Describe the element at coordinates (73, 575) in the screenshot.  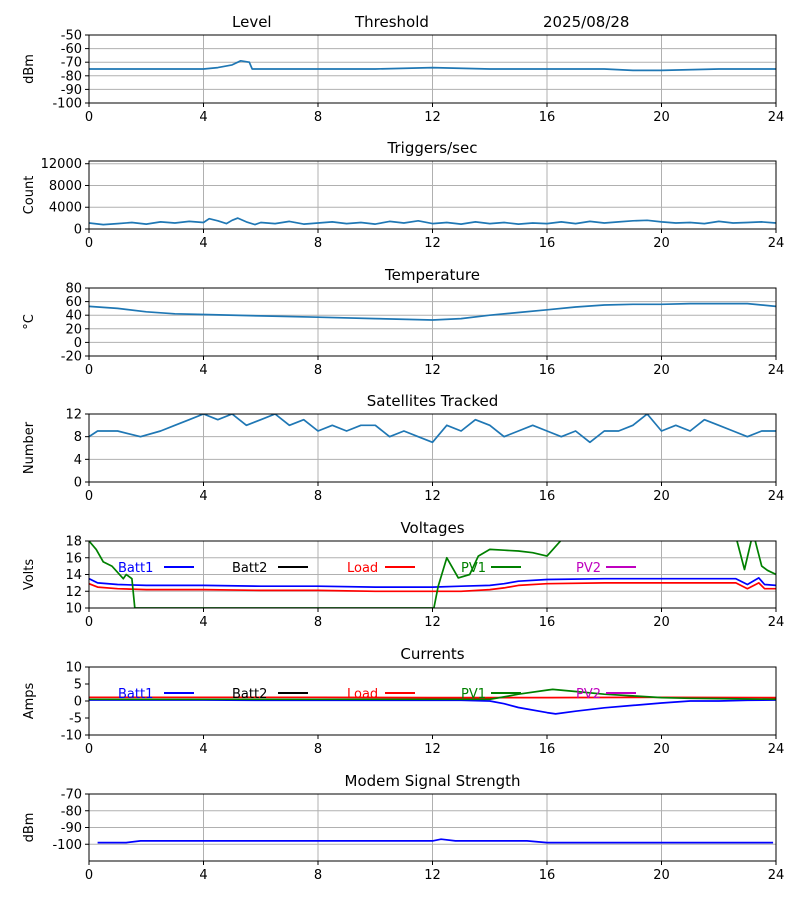
I see `y-tick-label: 14` at that location.